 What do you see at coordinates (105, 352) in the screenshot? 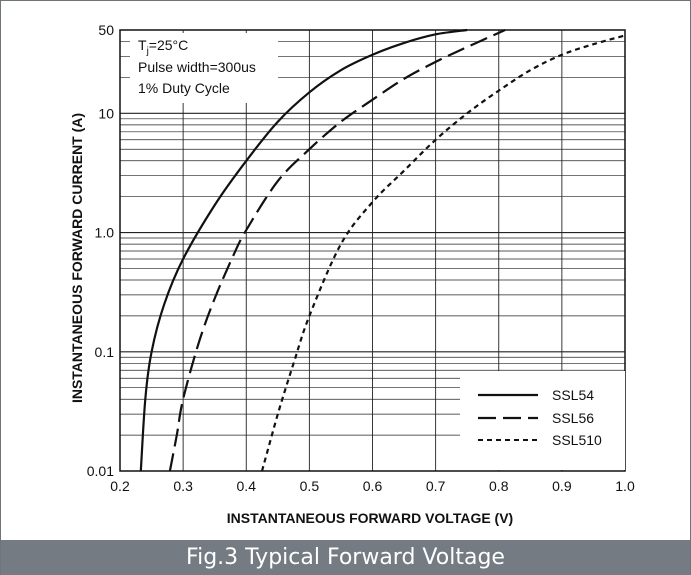
I see `y-tick-label: 0.1` at bounding box center [105, 352].